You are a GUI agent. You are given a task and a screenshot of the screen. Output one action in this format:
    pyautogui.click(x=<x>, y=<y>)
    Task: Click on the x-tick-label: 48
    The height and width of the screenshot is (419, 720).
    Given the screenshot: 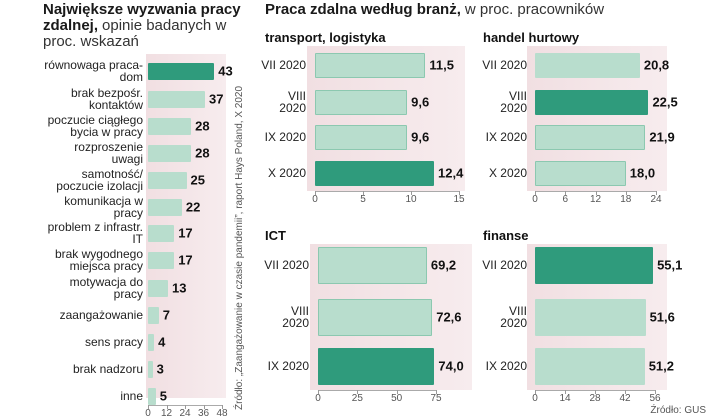 What is the action you would take?
    pyautogui.click(x=222, y=413)
    